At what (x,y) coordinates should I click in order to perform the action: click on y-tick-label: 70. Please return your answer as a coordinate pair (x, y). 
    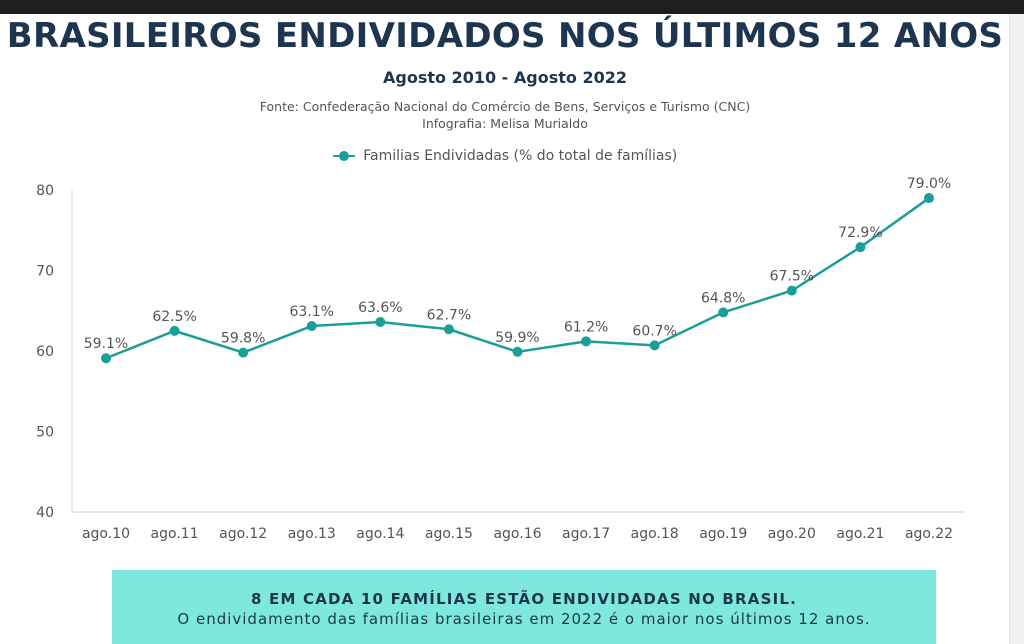
    Looking at the image, I should click on (45, 272).